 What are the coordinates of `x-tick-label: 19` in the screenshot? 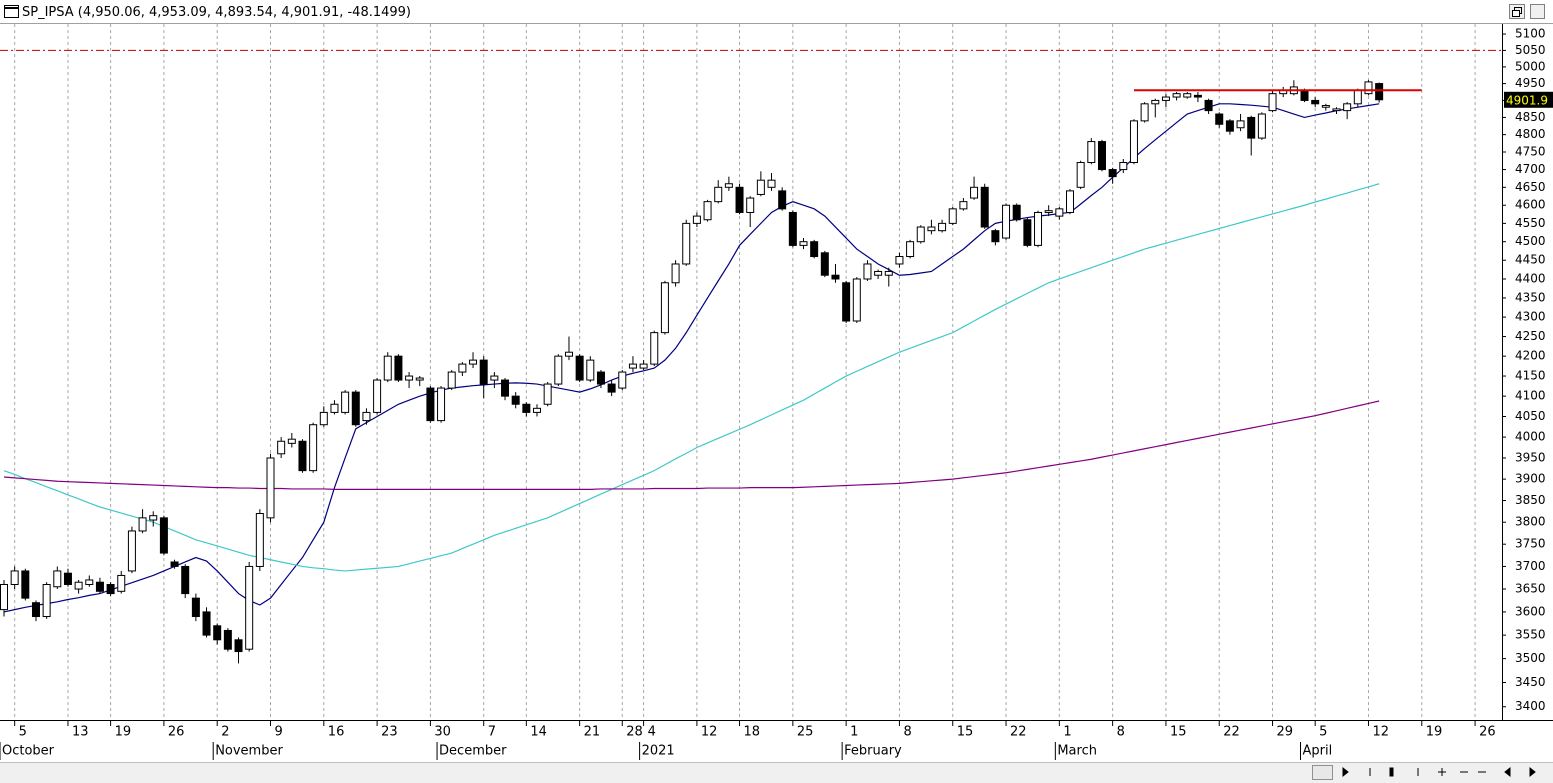 It's located at (123, 732).